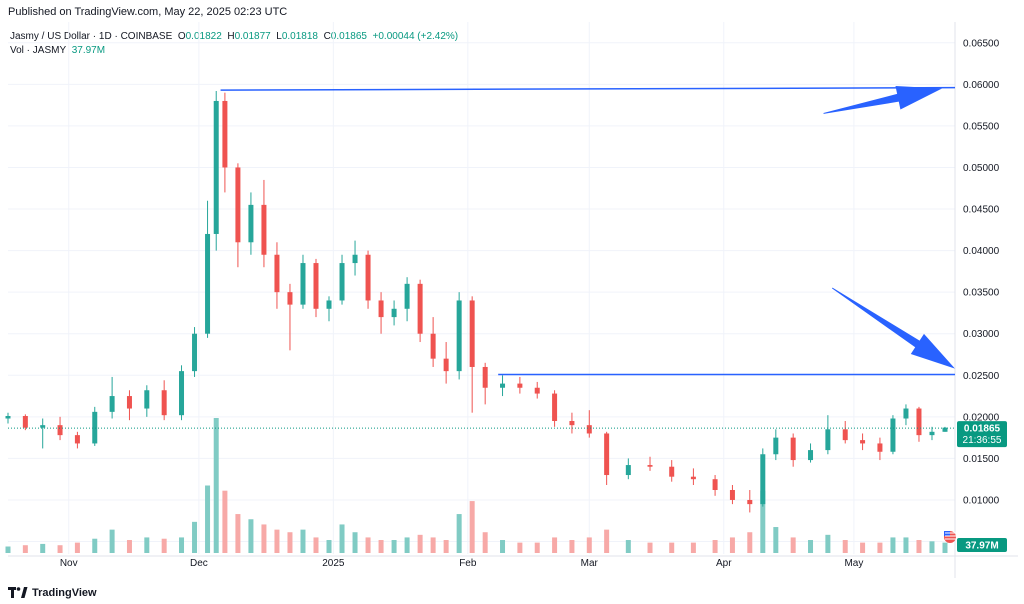 This screenshot has height=604, width=1024. I want to click on y-tick-label: 0.04500, so click(981, 210).